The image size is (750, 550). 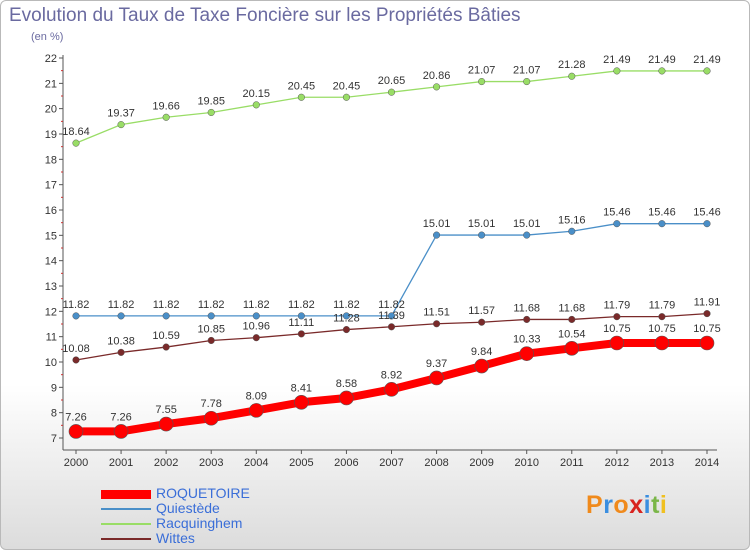 What do you see at coordinates (662, 329) in the screenshot?
I see `data-label: 10.75` at bounding box center [662, 329].